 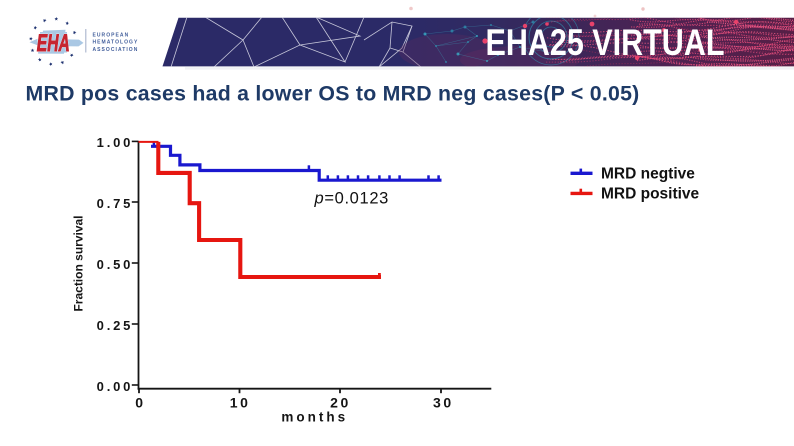 I want to click on svg-text: Fraction survival, so click(x=79, y=263).